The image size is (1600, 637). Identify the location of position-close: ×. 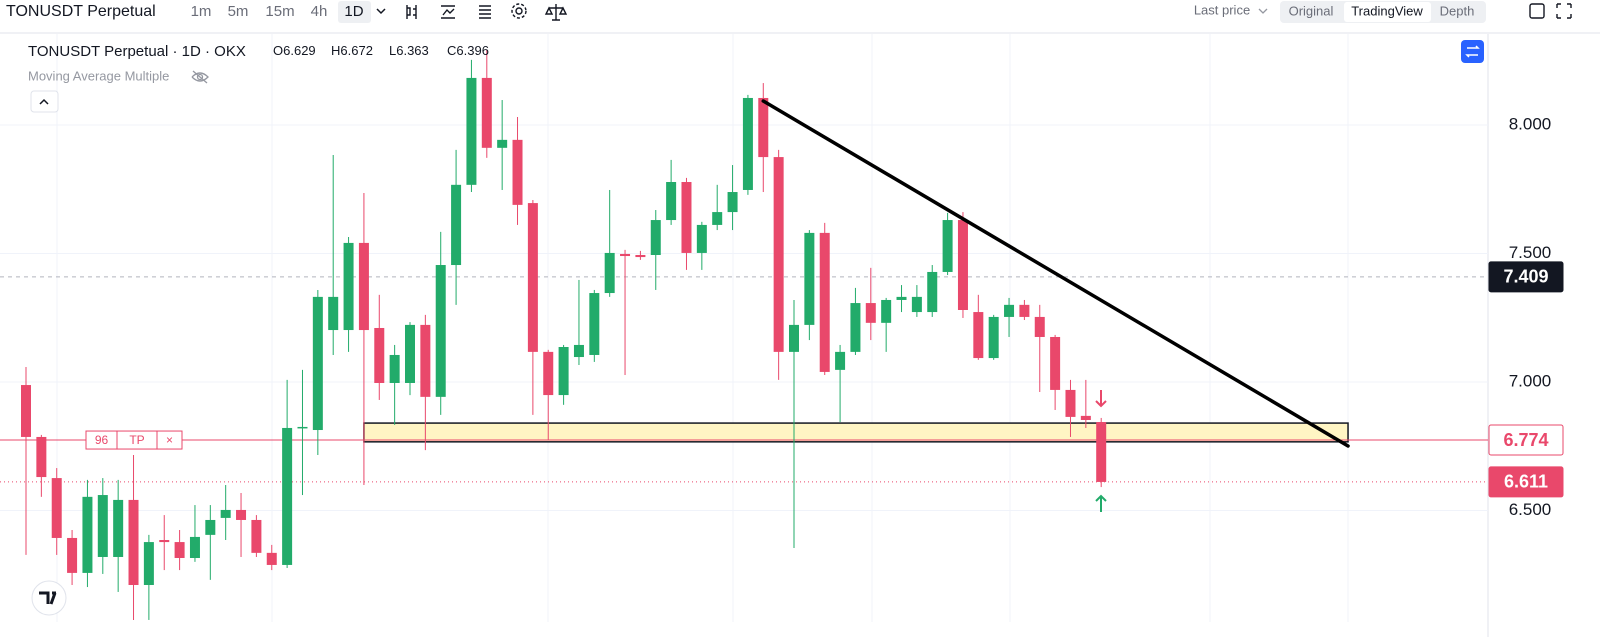
(169, 440).